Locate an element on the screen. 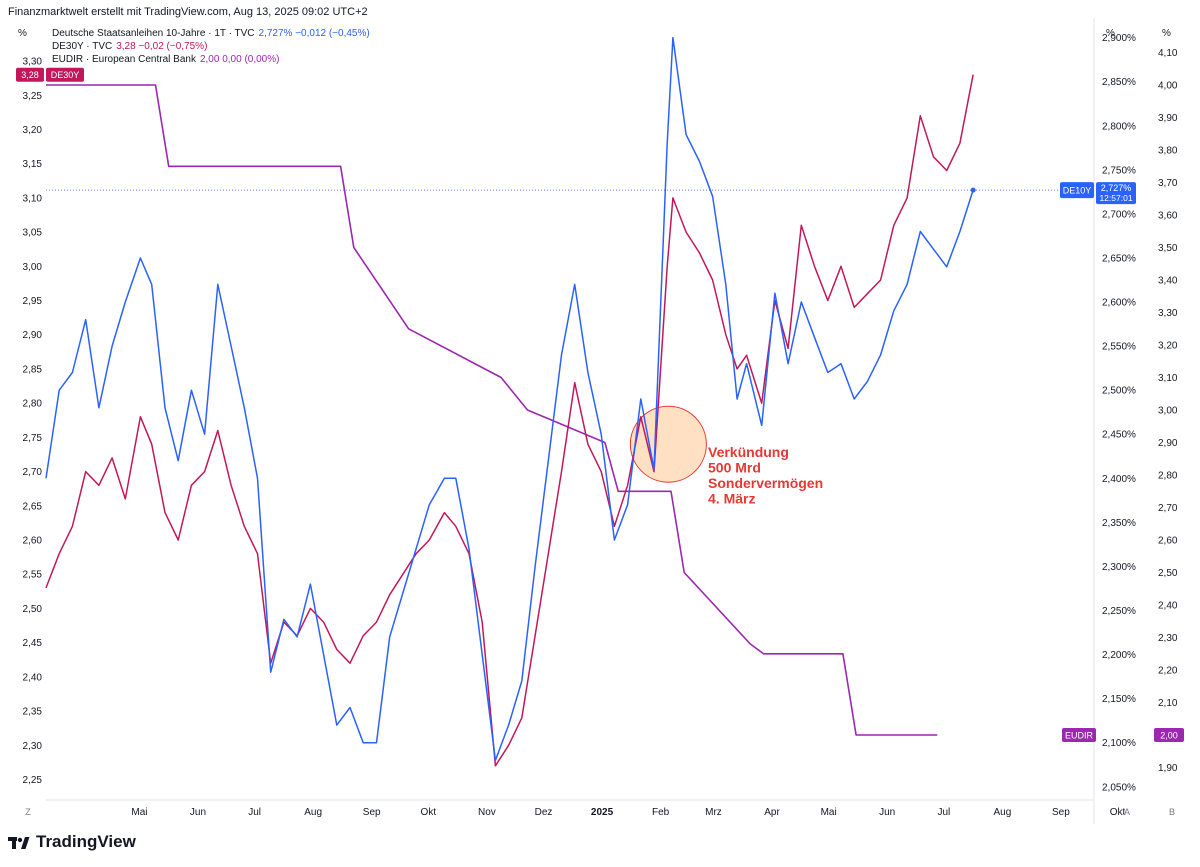 This screenshot has width=1200, height=867. de10y-tag-value: 2,727% is located at coordinates (1116, 188).